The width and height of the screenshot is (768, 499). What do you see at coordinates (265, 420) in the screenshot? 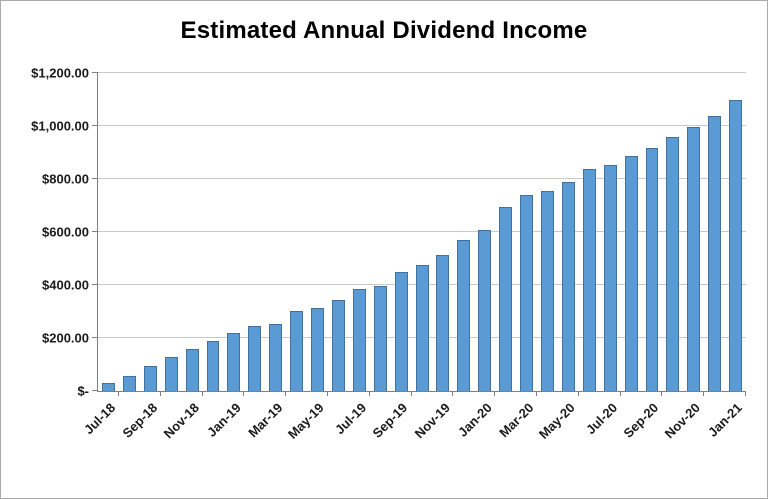
I see `x-axis-tick-label: Mar-19` at bounding box center [265, 420].